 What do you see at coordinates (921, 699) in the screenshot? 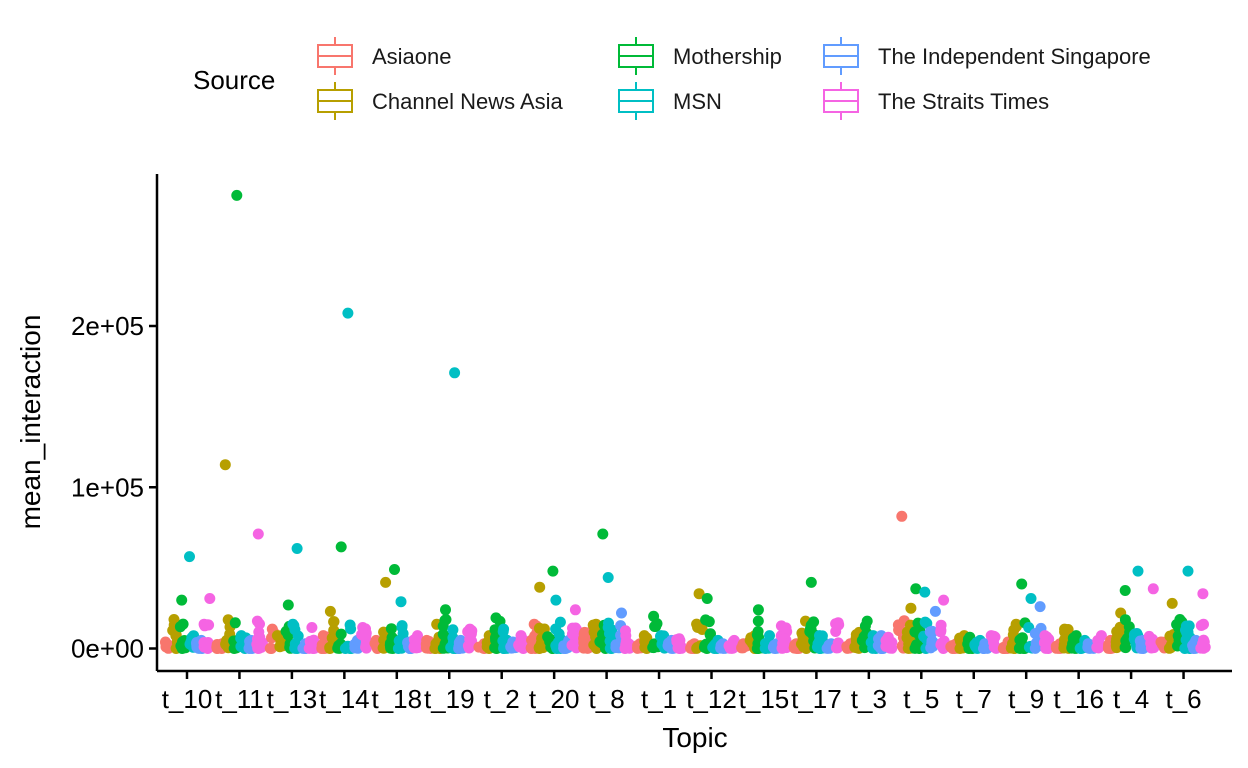
I see `x-tick-label: t_5` at bounding box center [921, 699].